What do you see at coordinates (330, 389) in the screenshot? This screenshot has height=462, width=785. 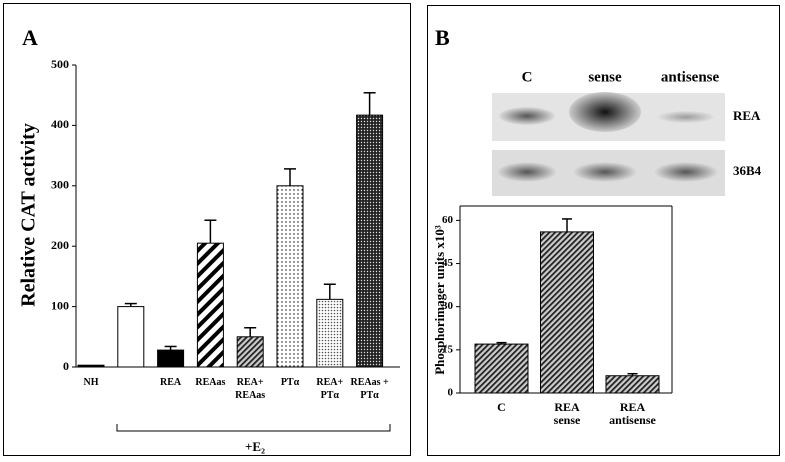 I see `x-tick-label: REA+ PTα` at bounding box center [330, 389].